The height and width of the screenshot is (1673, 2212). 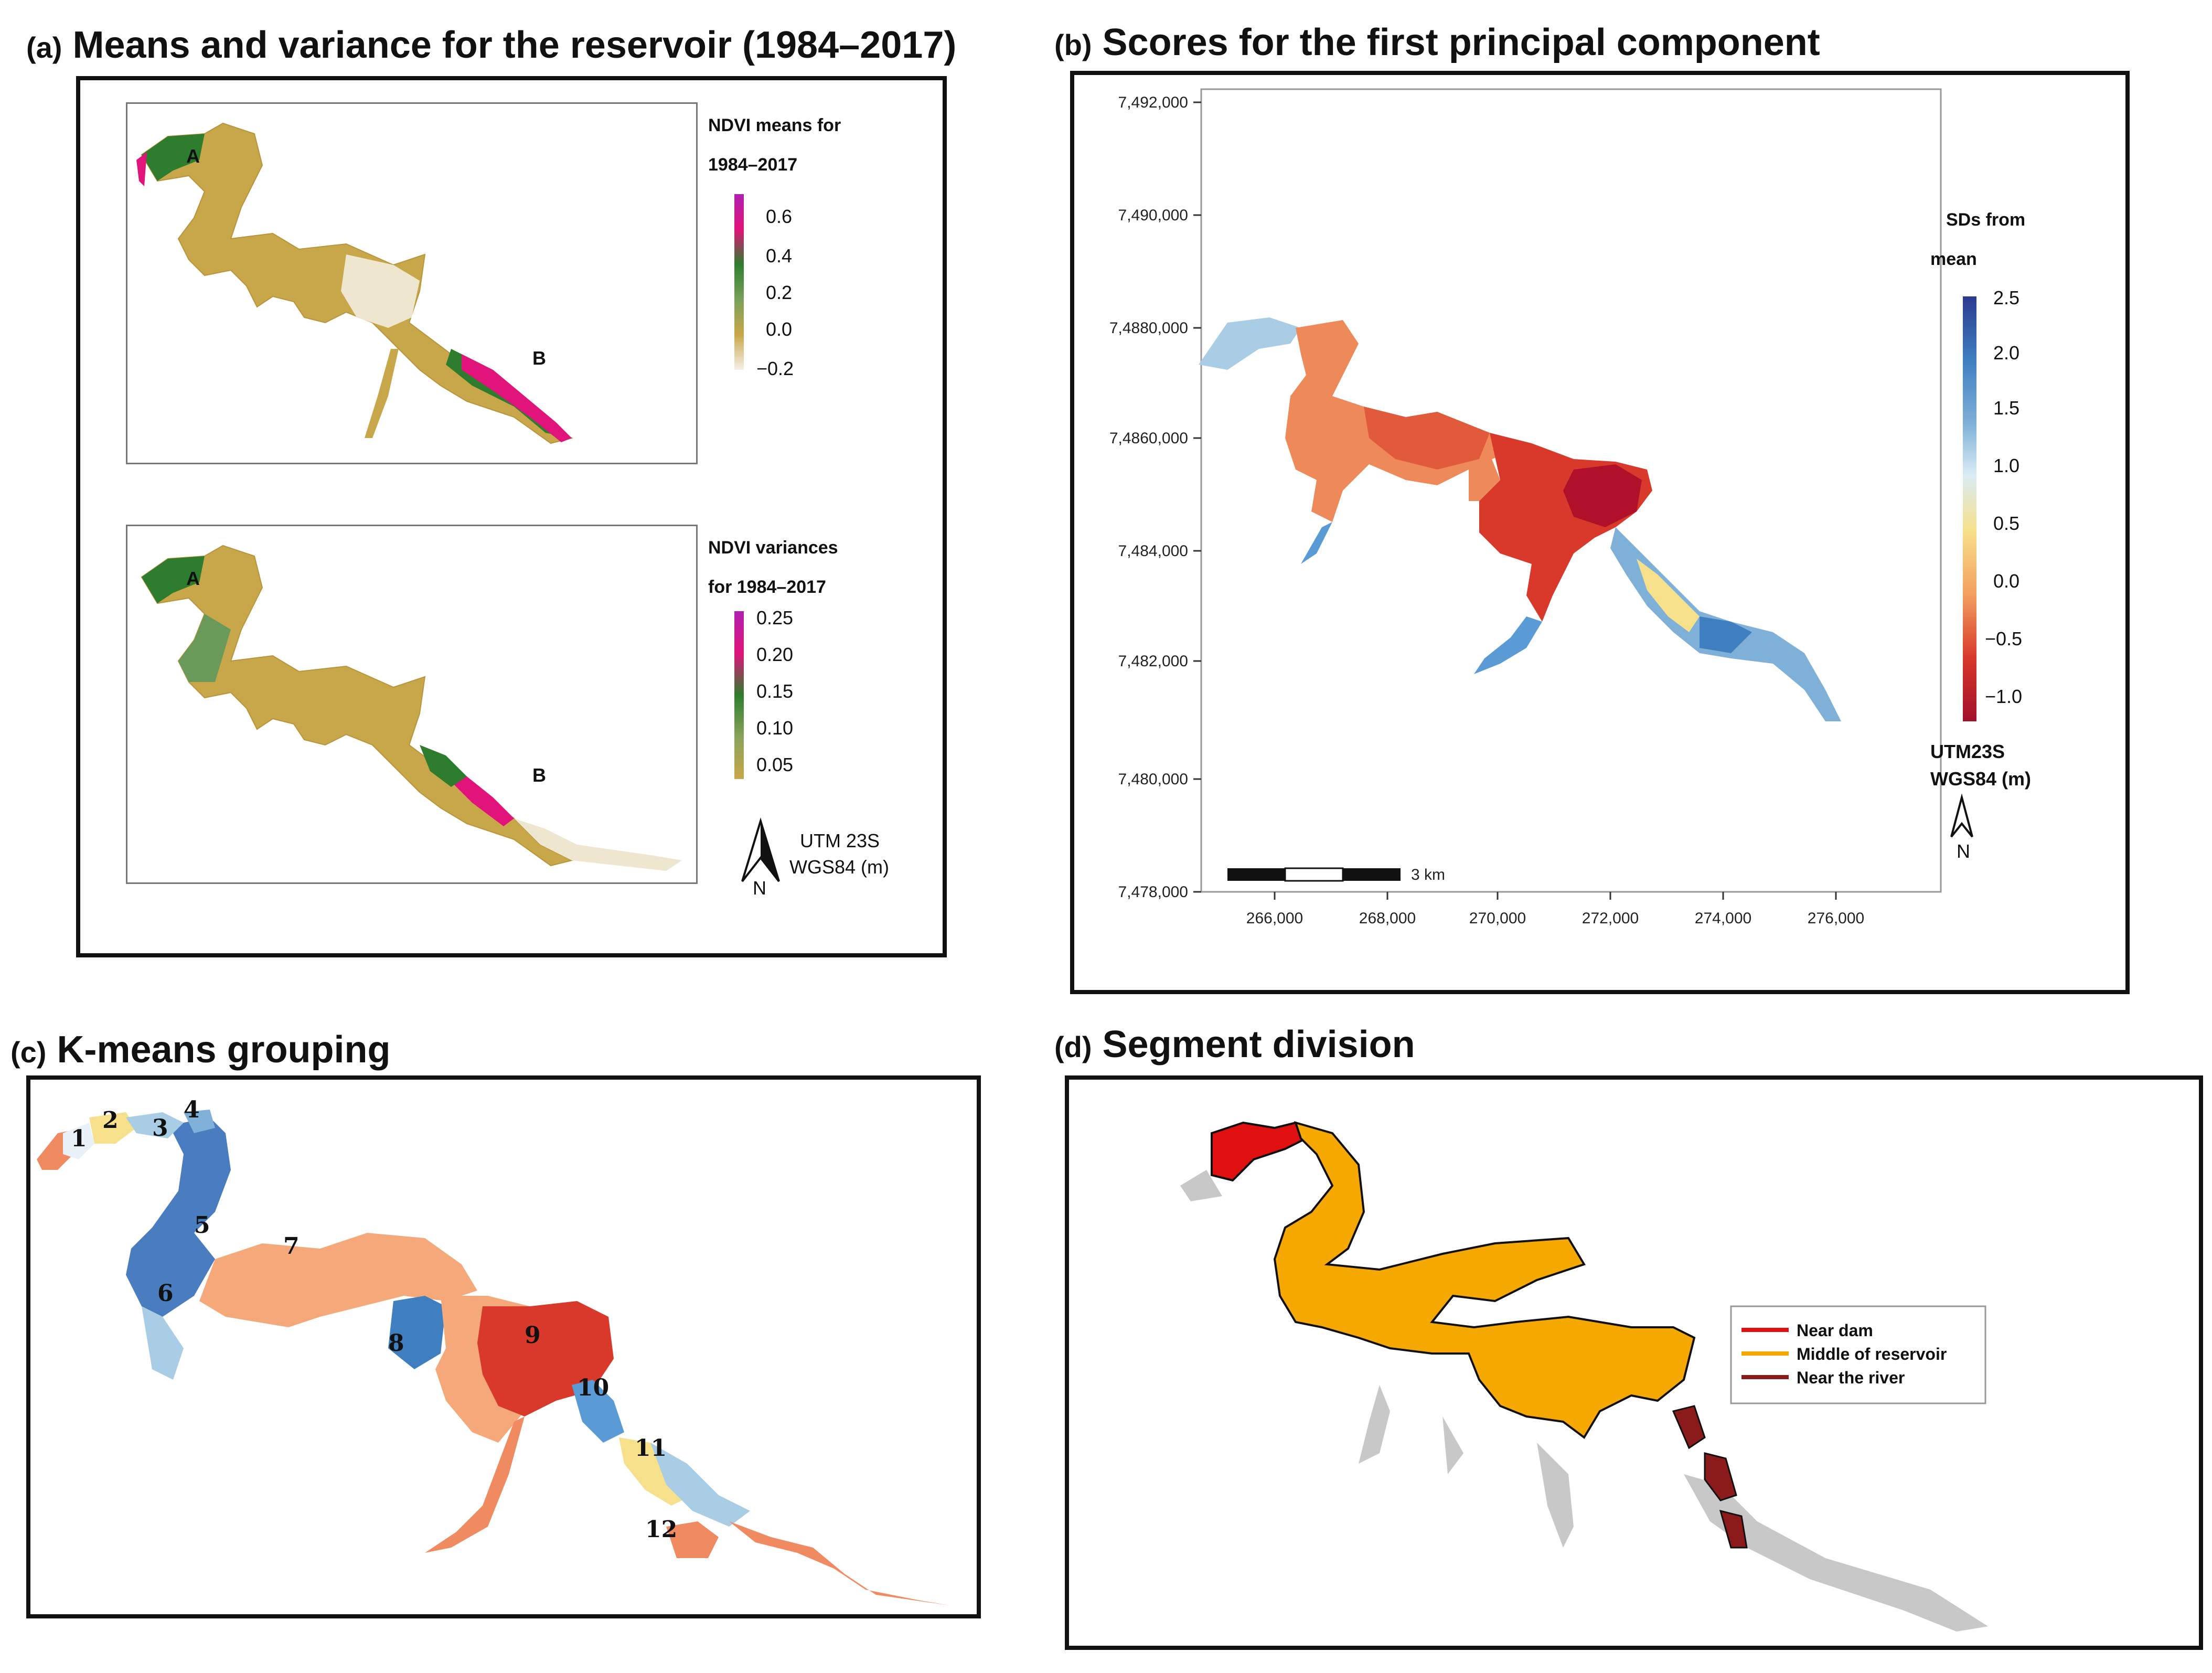 I want to click on pca-y-tick-4: 7,484,000, so click(x=1153, y=551).